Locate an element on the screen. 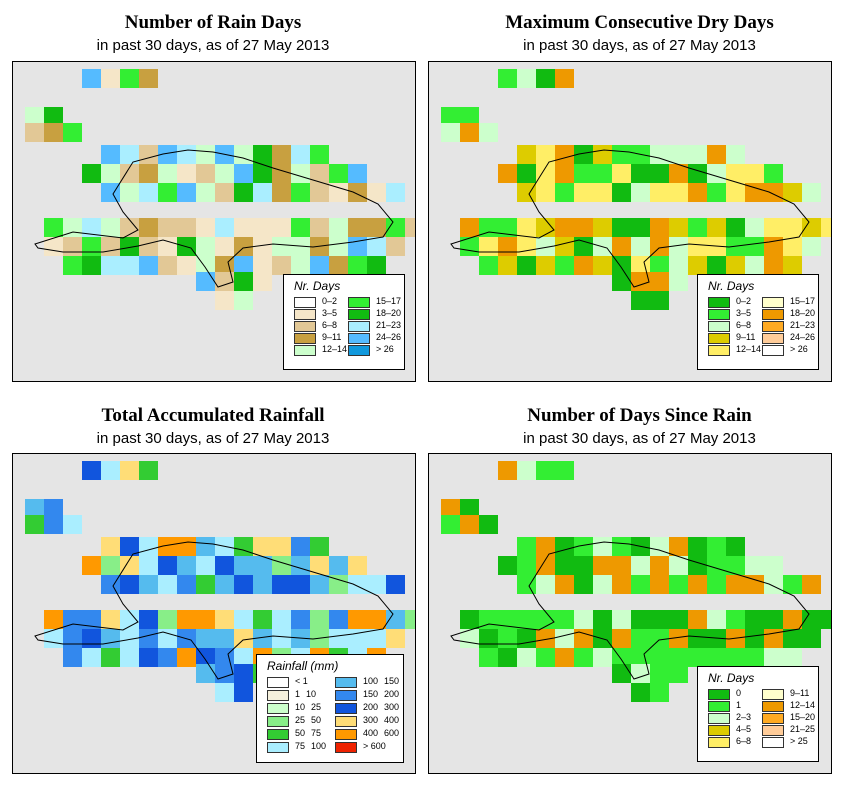 The image size is (853, 793). legend-label: 400 600 is located at coordinates (381, 733).